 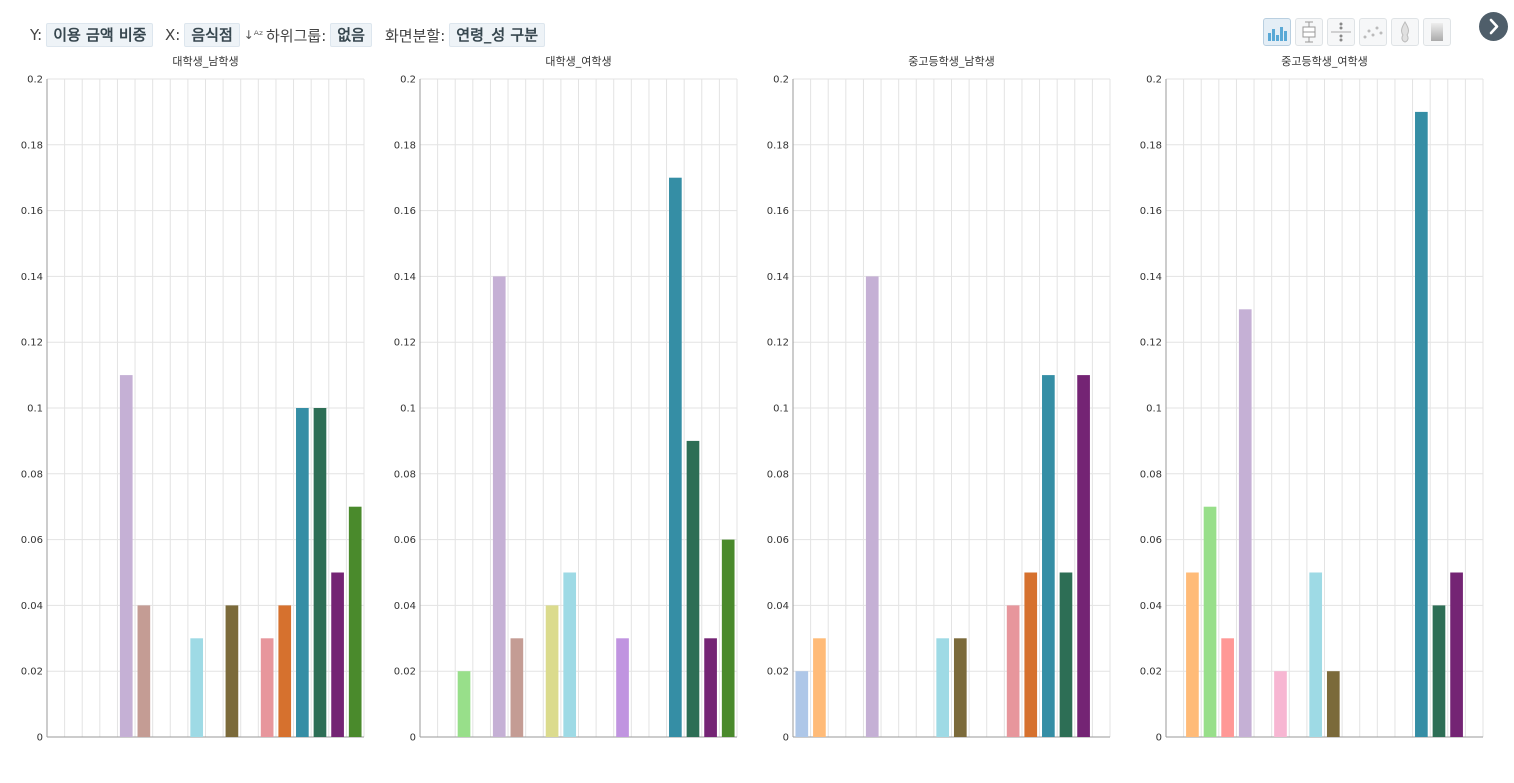 I want to click on dot-strip-icon, so click(x=1341, y=32).